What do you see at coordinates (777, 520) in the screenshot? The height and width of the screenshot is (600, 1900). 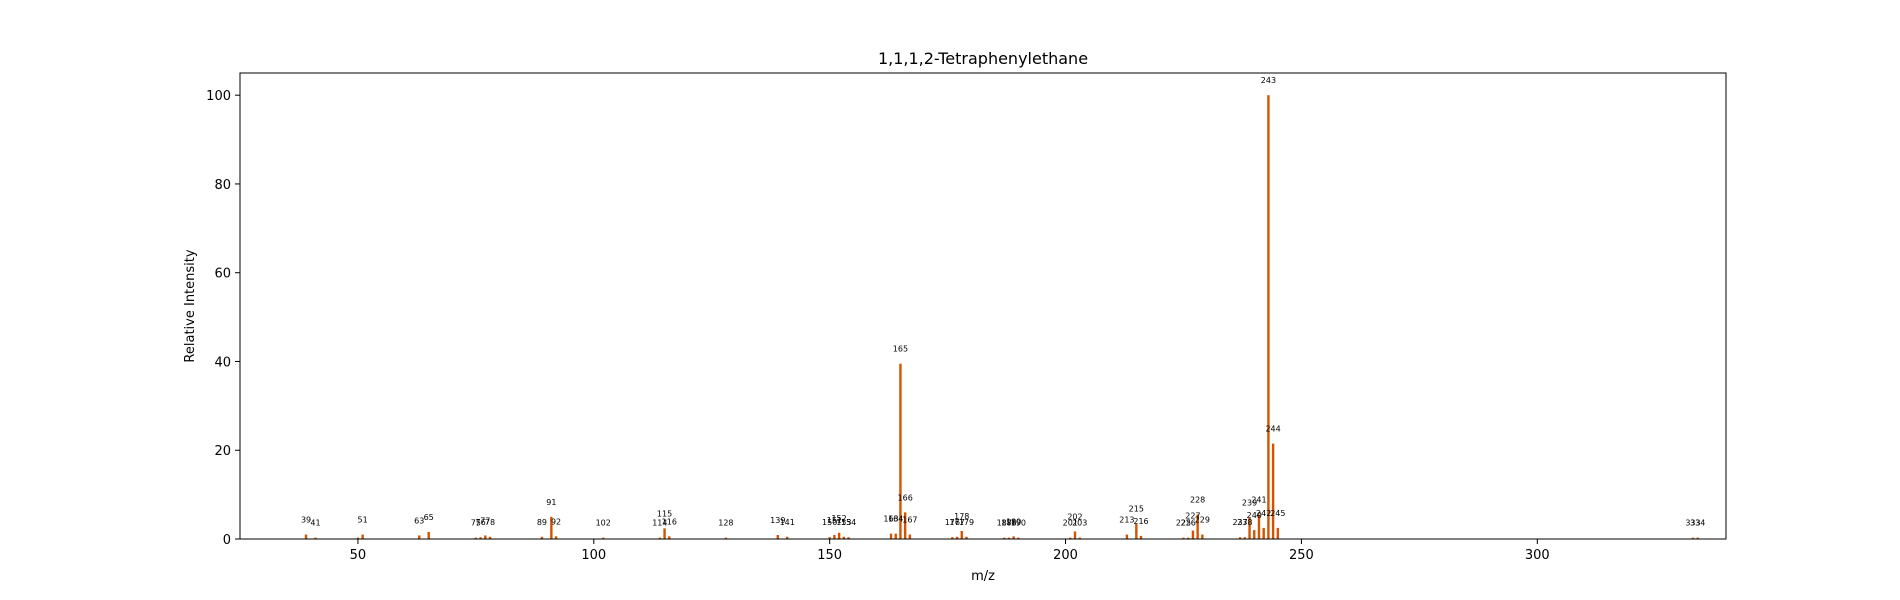 I see `peak-label: 139` at bounding box center [777, 520].